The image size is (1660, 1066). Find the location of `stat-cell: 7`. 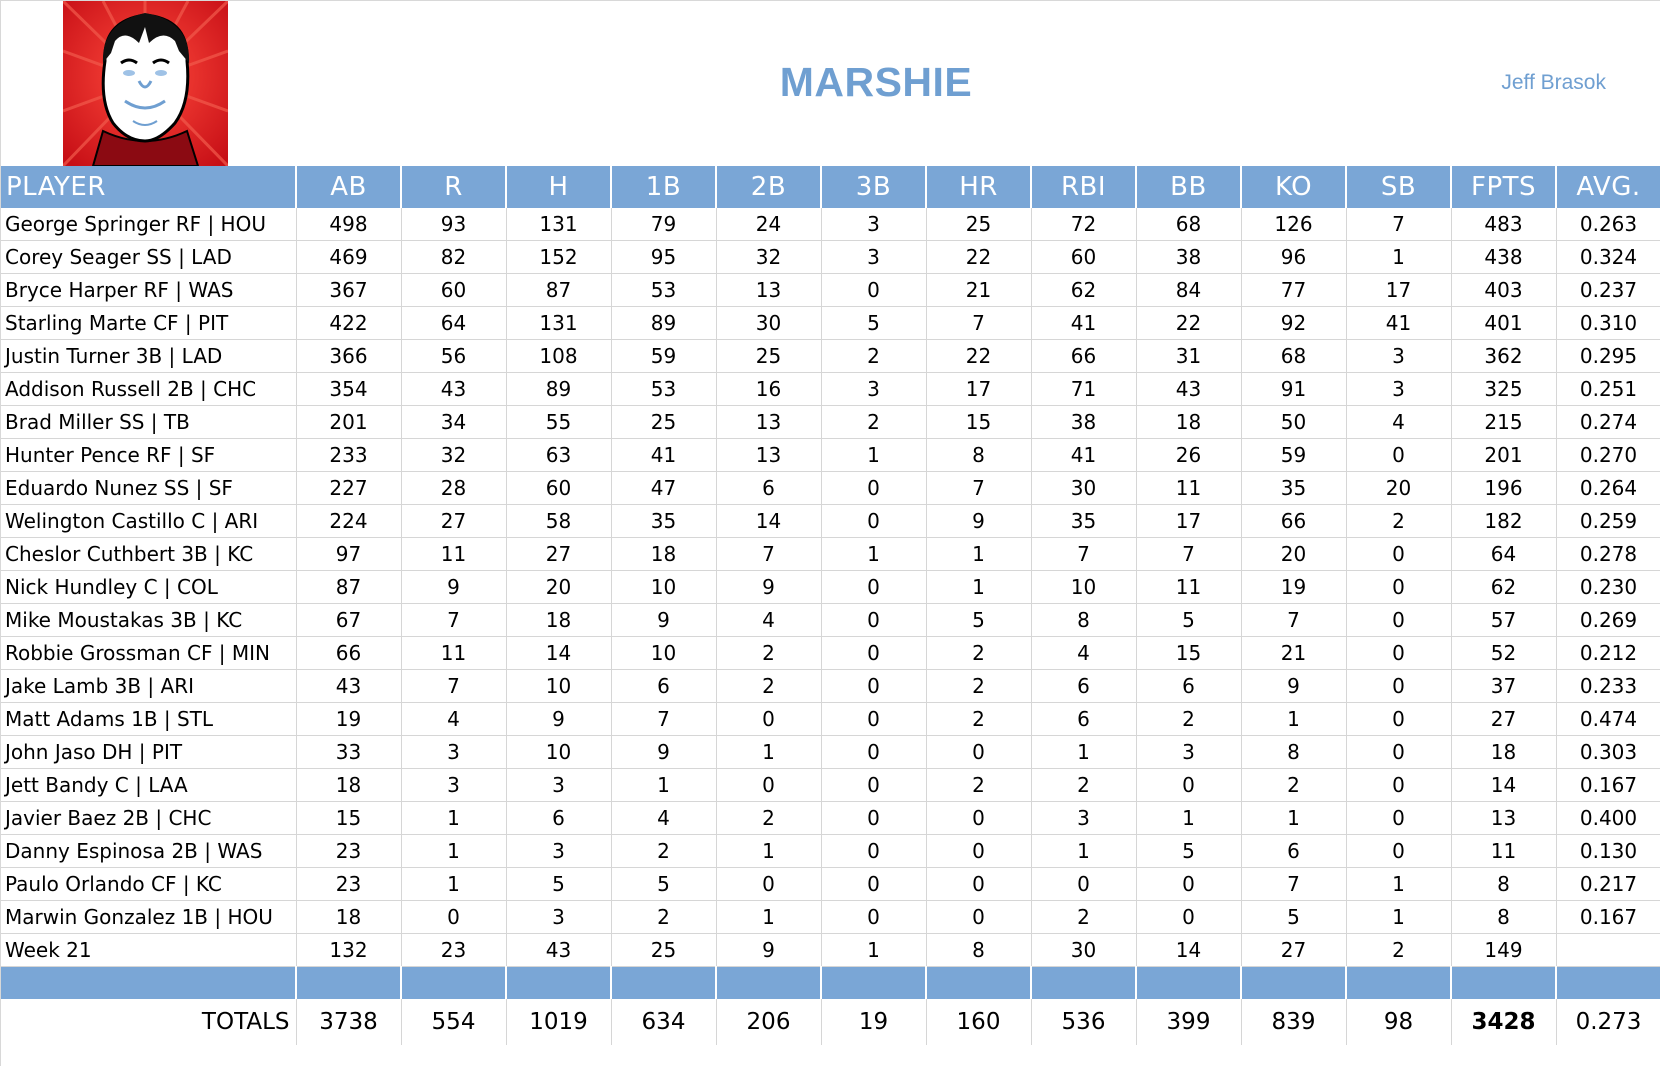

stat-cell: 7 is located at coordinates (454, 686).